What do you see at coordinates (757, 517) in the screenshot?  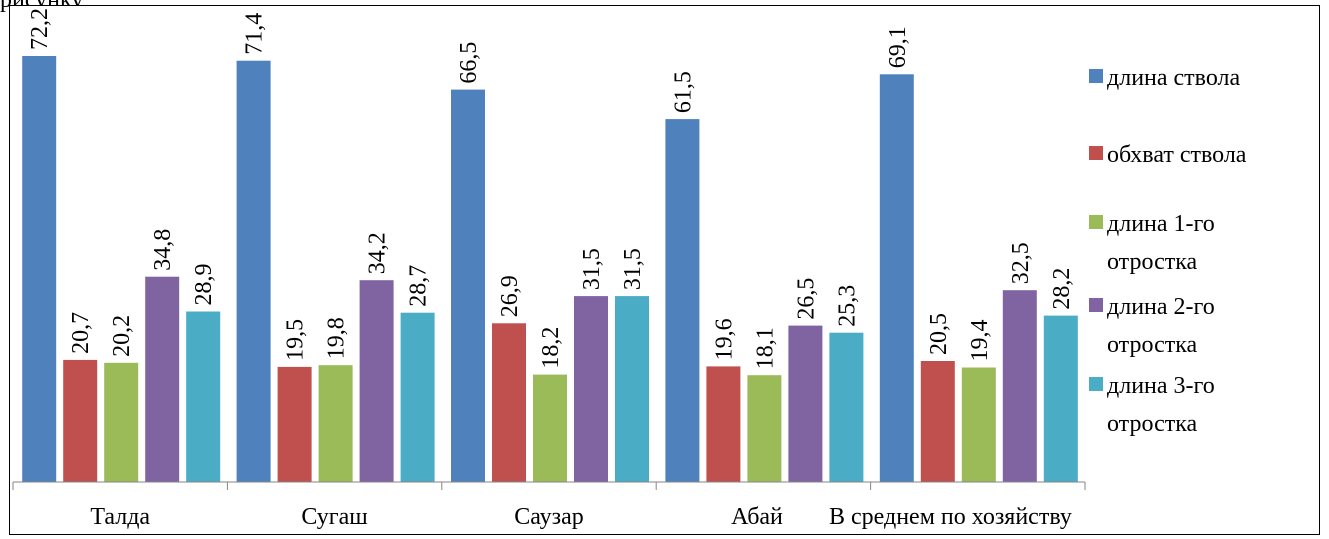 I see `x-tick-label-3: Абай` at bounding box center [757, 517].